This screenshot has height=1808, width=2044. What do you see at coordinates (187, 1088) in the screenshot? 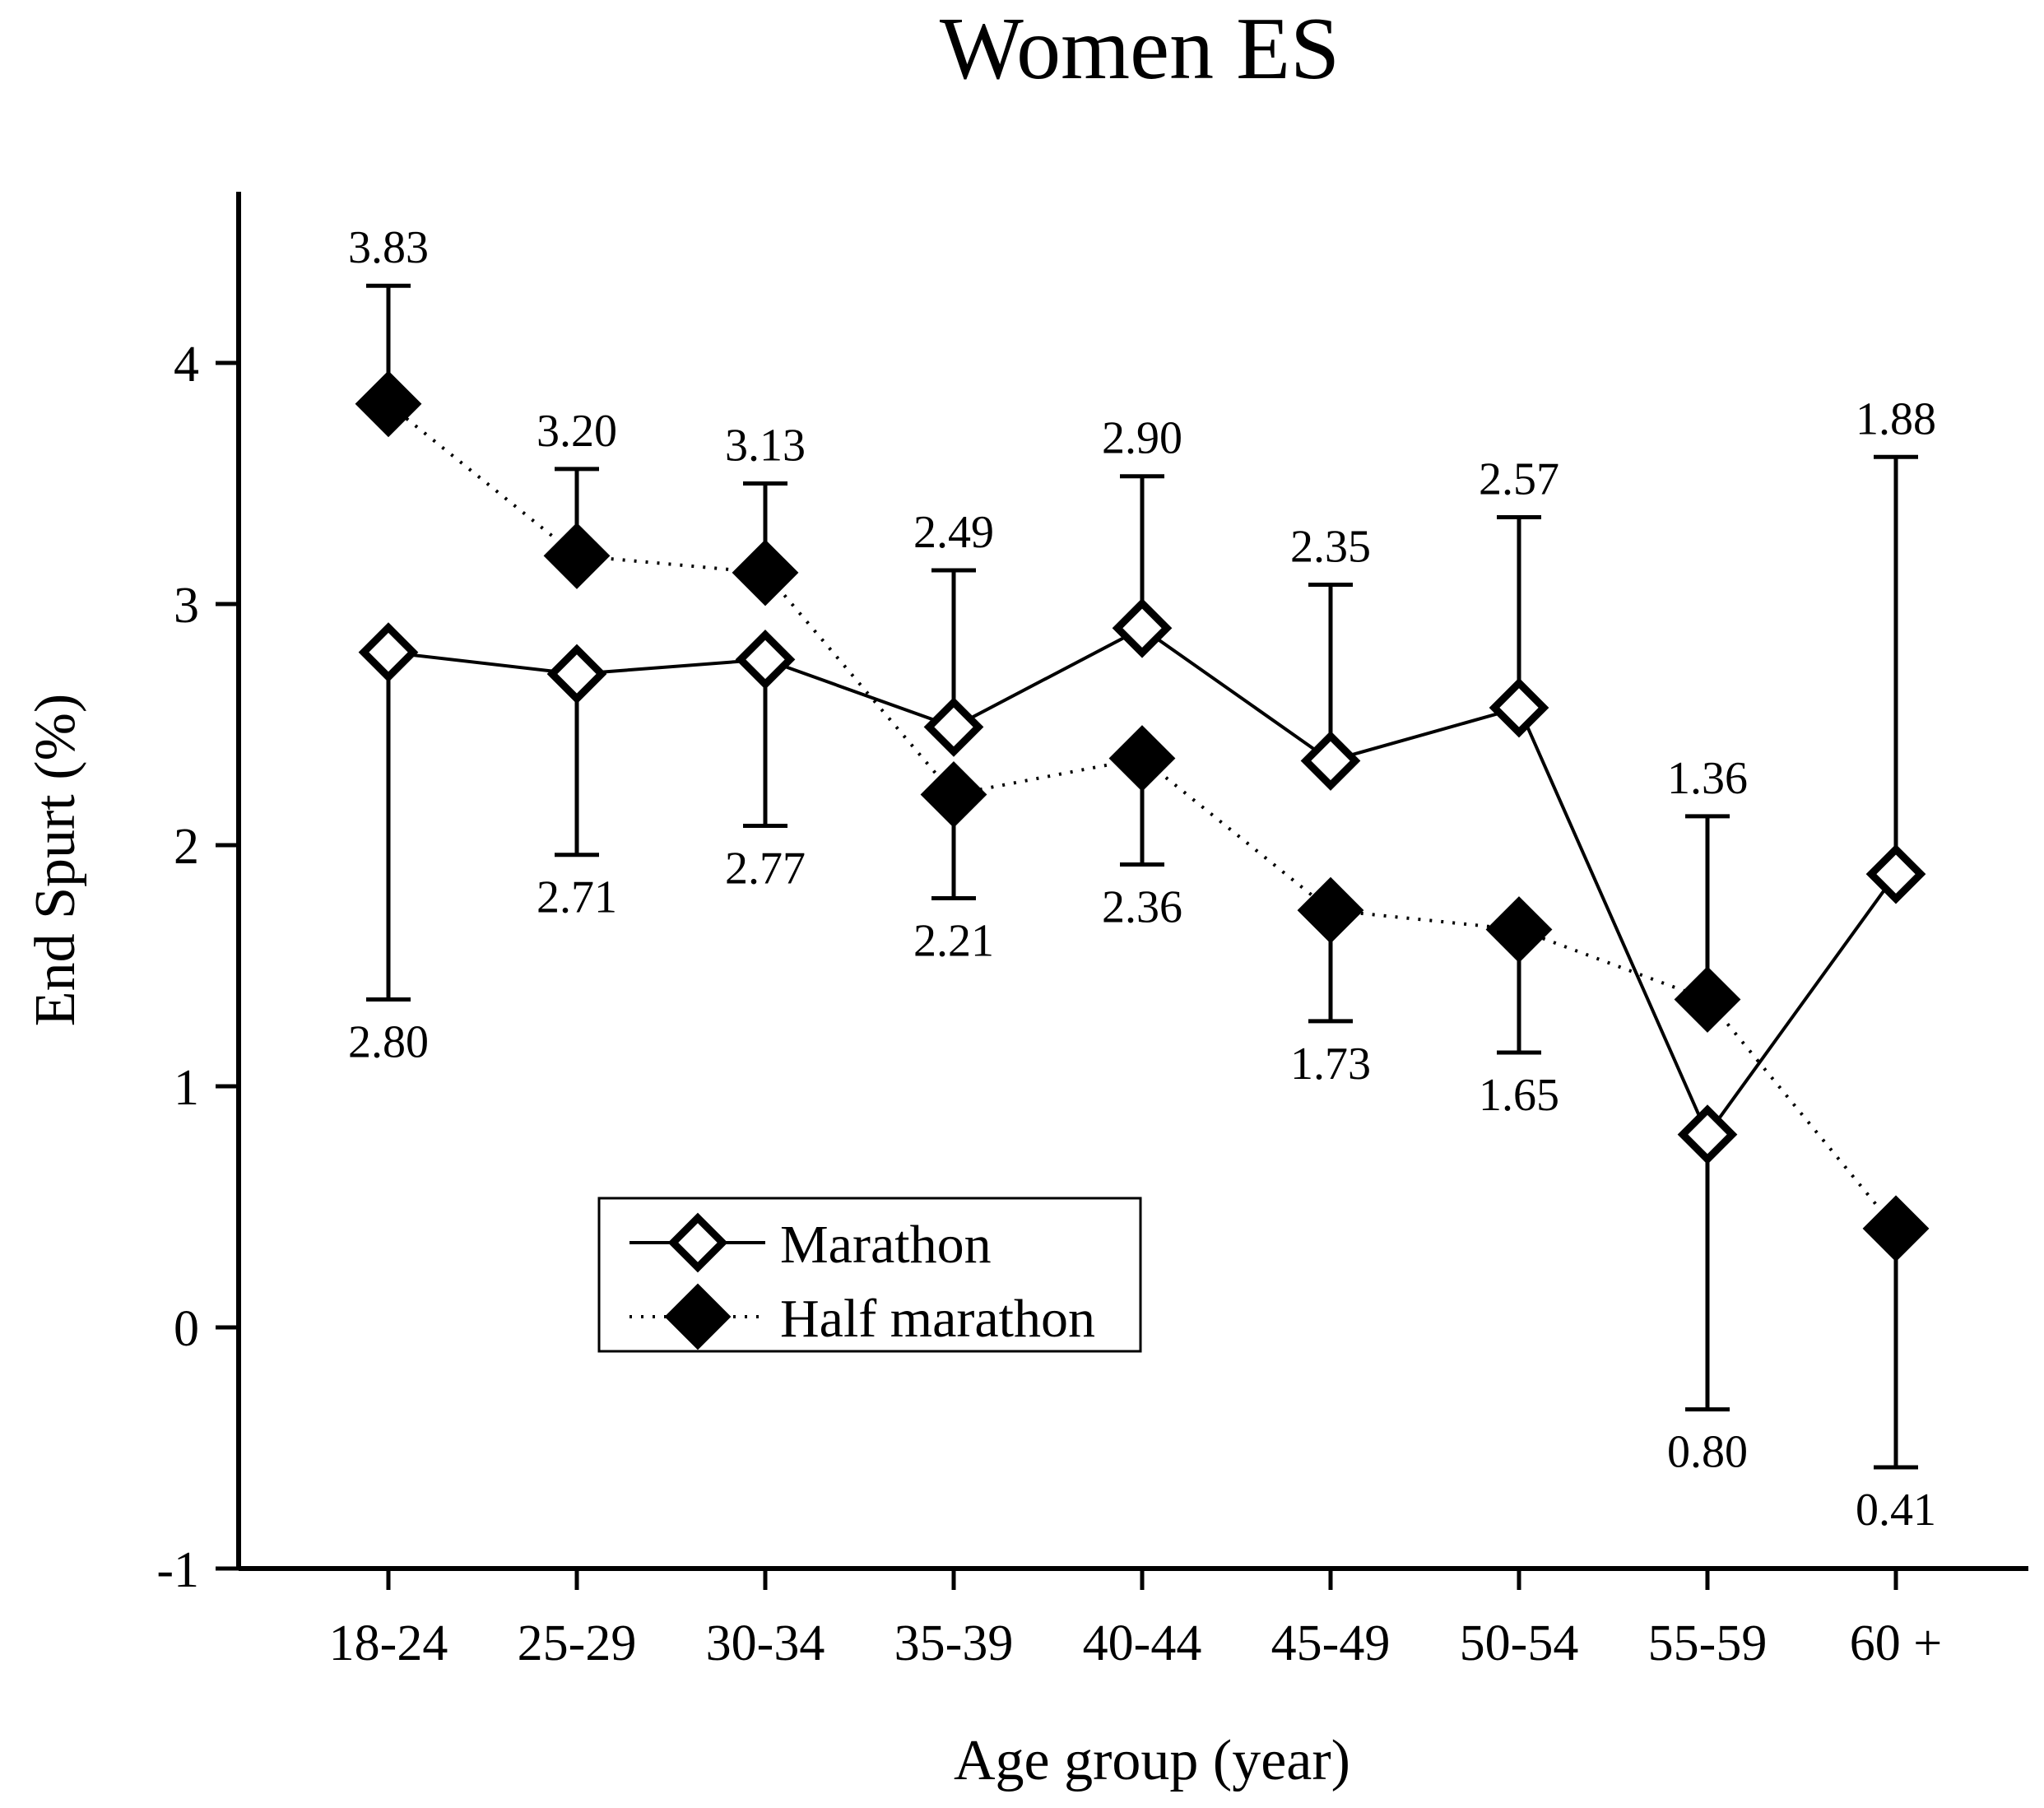
I see `y-tick-label: 1` at bounding box center [187, 1088].